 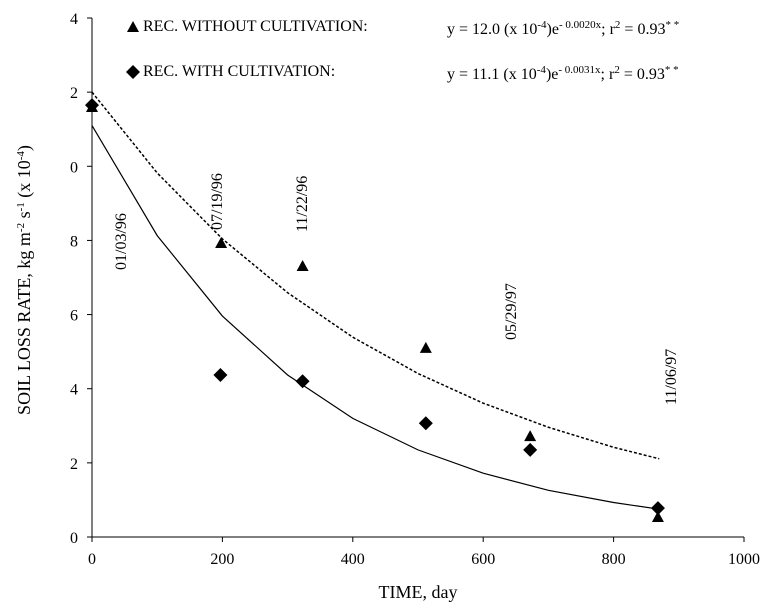 I want to click on date-annotation: 11/06/97, so click(x=671, y=377).